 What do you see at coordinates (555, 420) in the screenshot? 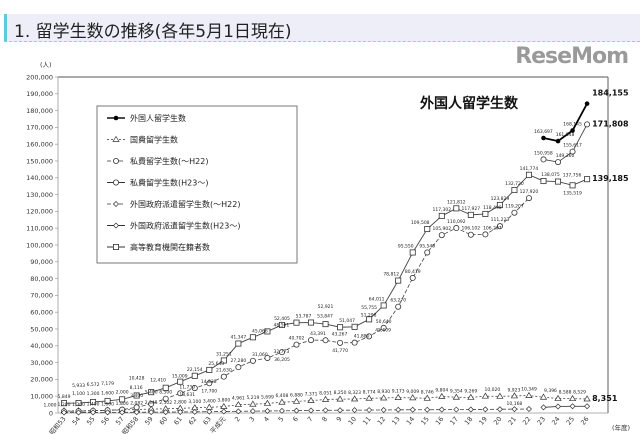
I see `x-tick-label: 24` at bounding box center [555, 420].